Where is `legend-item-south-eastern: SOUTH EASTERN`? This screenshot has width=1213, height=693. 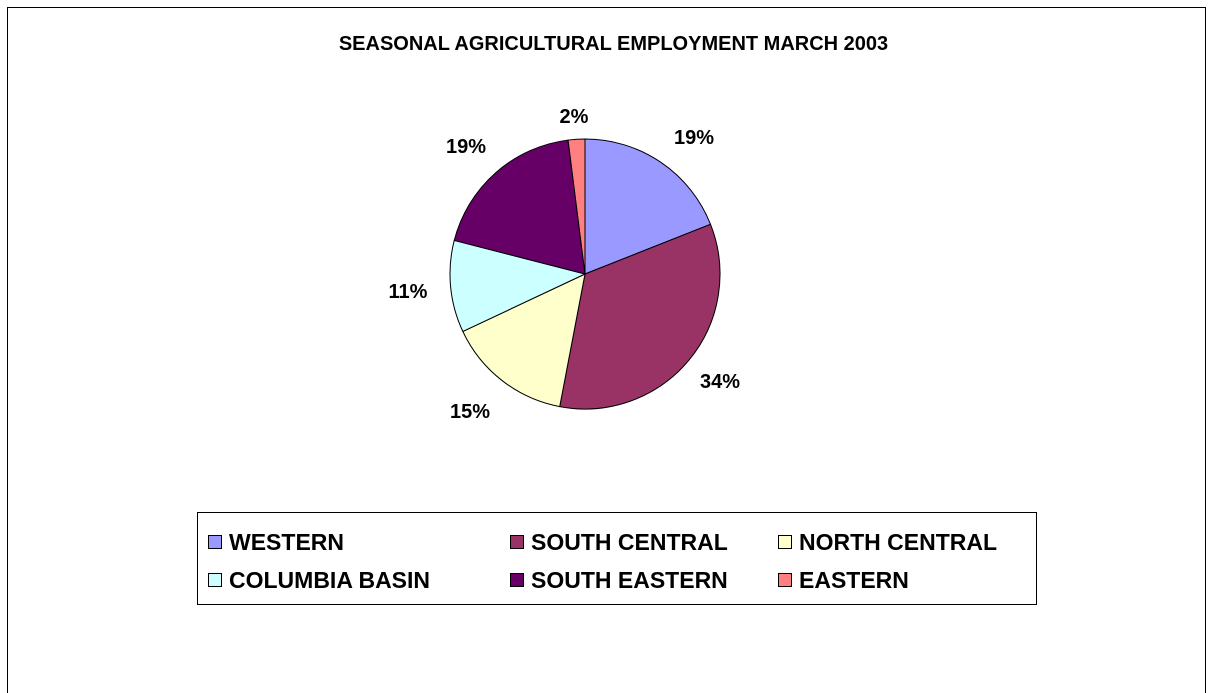 legend-item-south-eastern: SOUTH EASTERN is located at coordinates (619, 580).